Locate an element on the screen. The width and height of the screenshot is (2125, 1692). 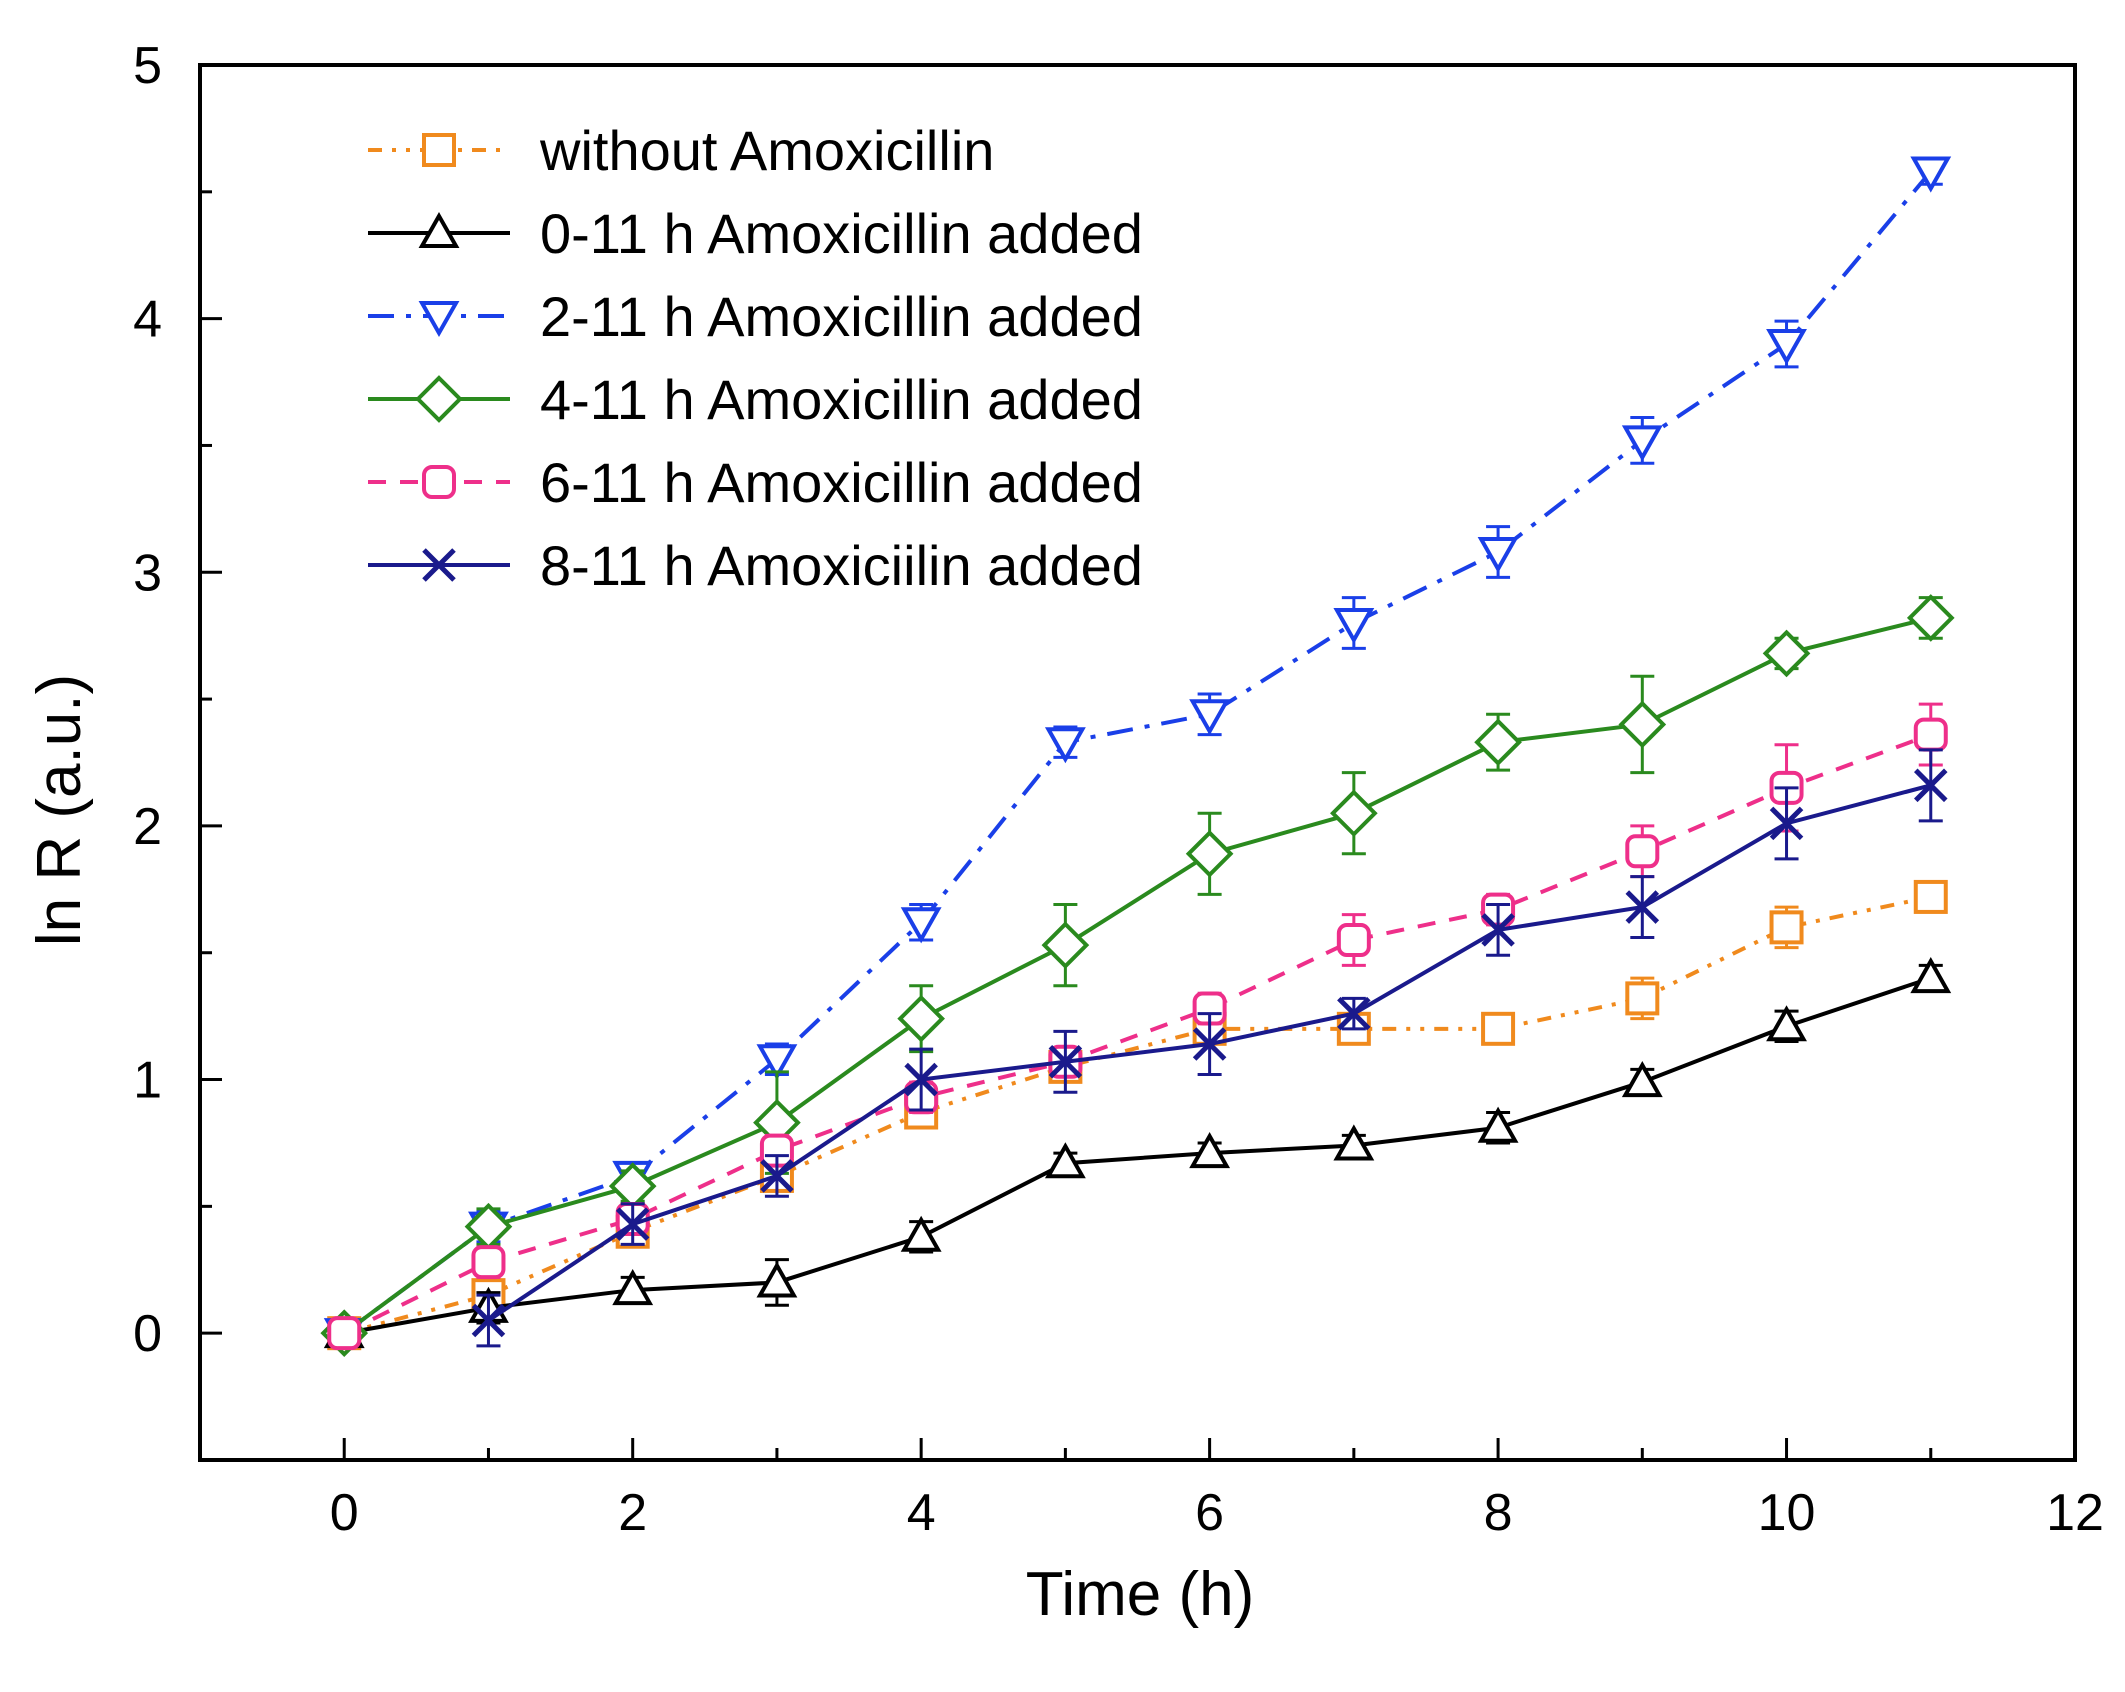
x-tick-label: 6 is located at coordinates (1209, 1513).